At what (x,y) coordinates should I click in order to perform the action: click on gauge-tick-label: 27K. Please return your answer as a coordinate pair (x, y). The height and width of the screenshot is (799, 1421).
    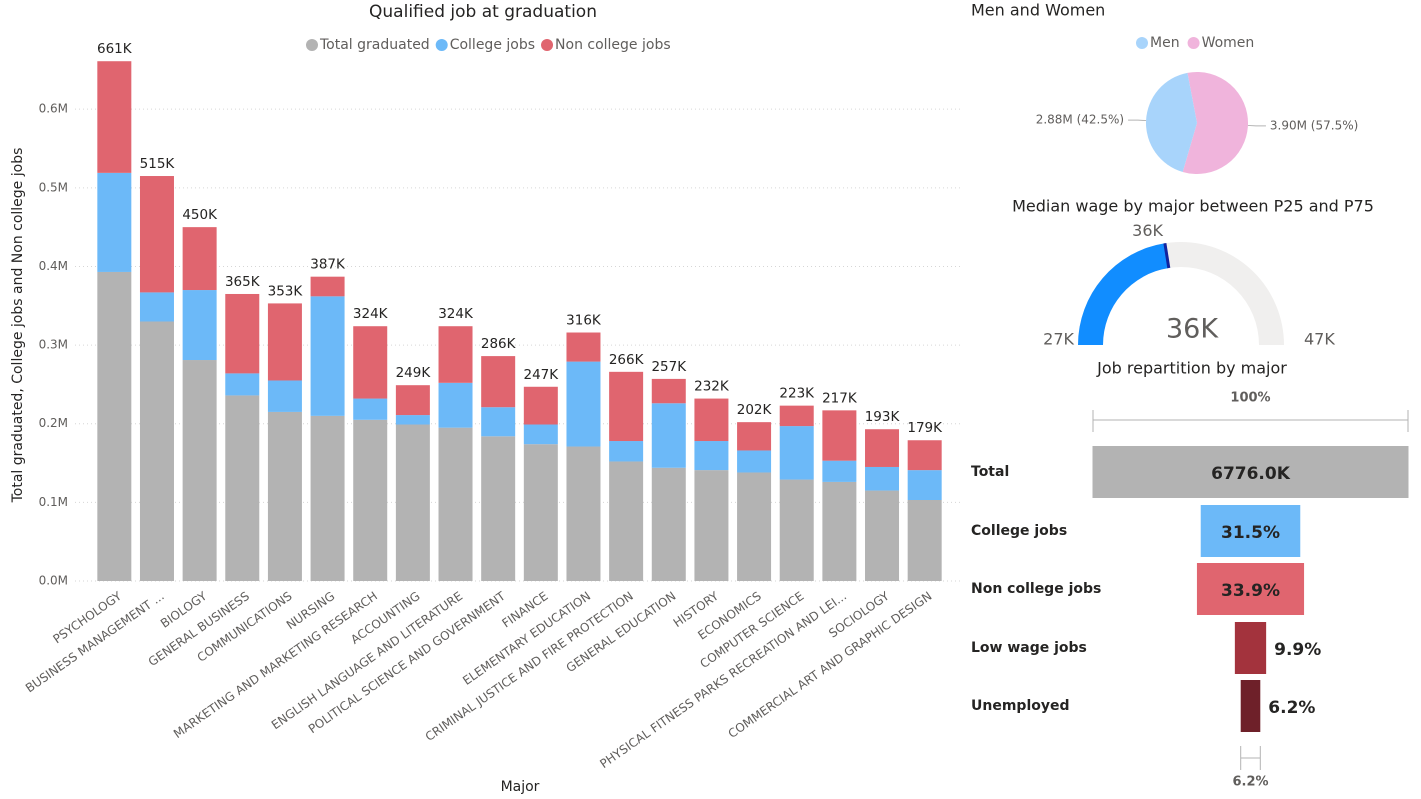
    Looking at the image, I should click on (1058, 339).